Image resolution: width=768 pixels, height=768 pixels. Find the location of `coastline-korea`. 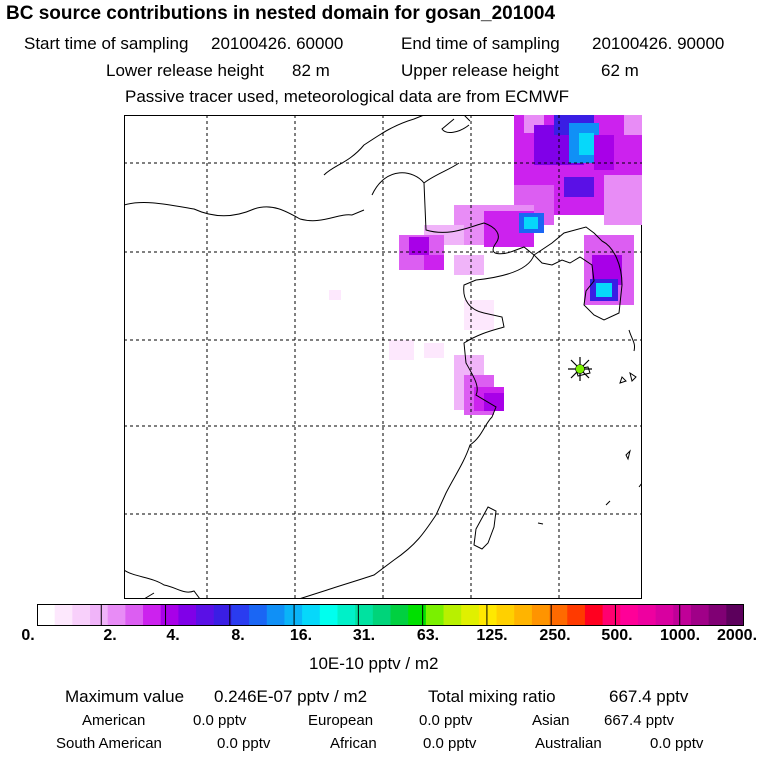

coastline-korea is located at coordinates (578, 273).